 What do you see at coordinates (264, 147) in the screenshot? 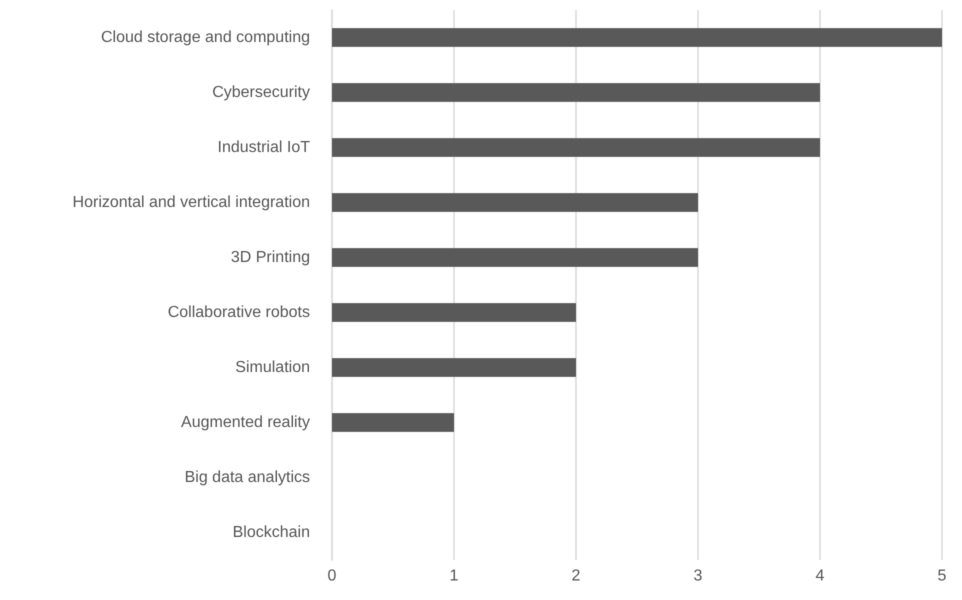
I see `y-tick-label: Industrial IoT` at bounding box center [264, 147].